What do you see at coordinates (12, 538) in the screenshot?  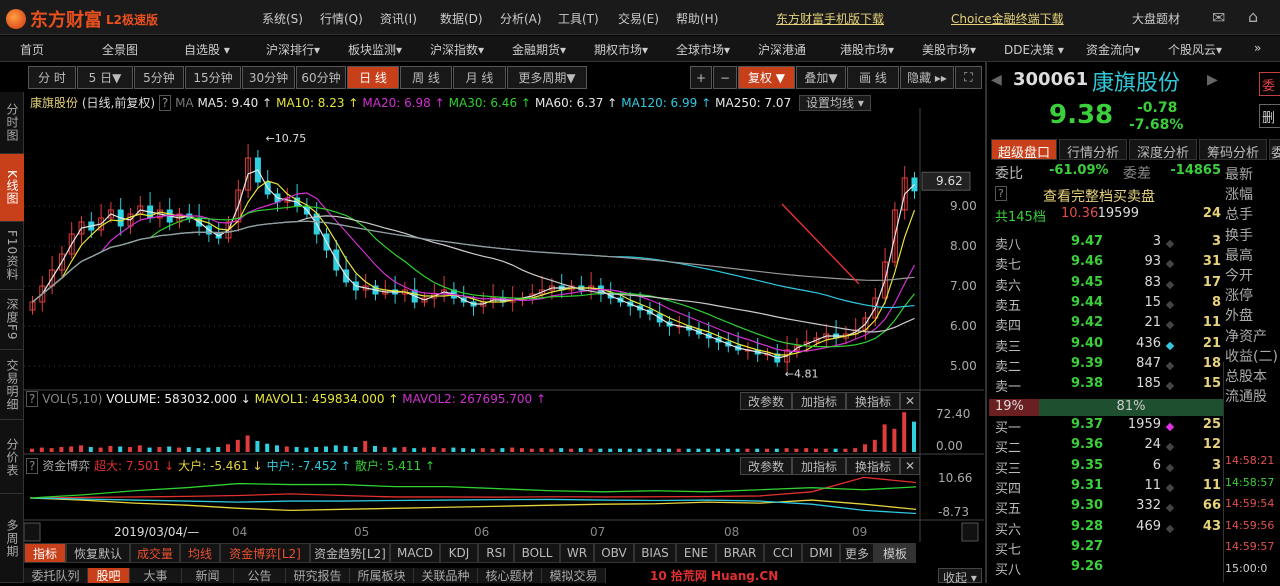 I see `vtab: 多周期` at bounding box center [12, 538].